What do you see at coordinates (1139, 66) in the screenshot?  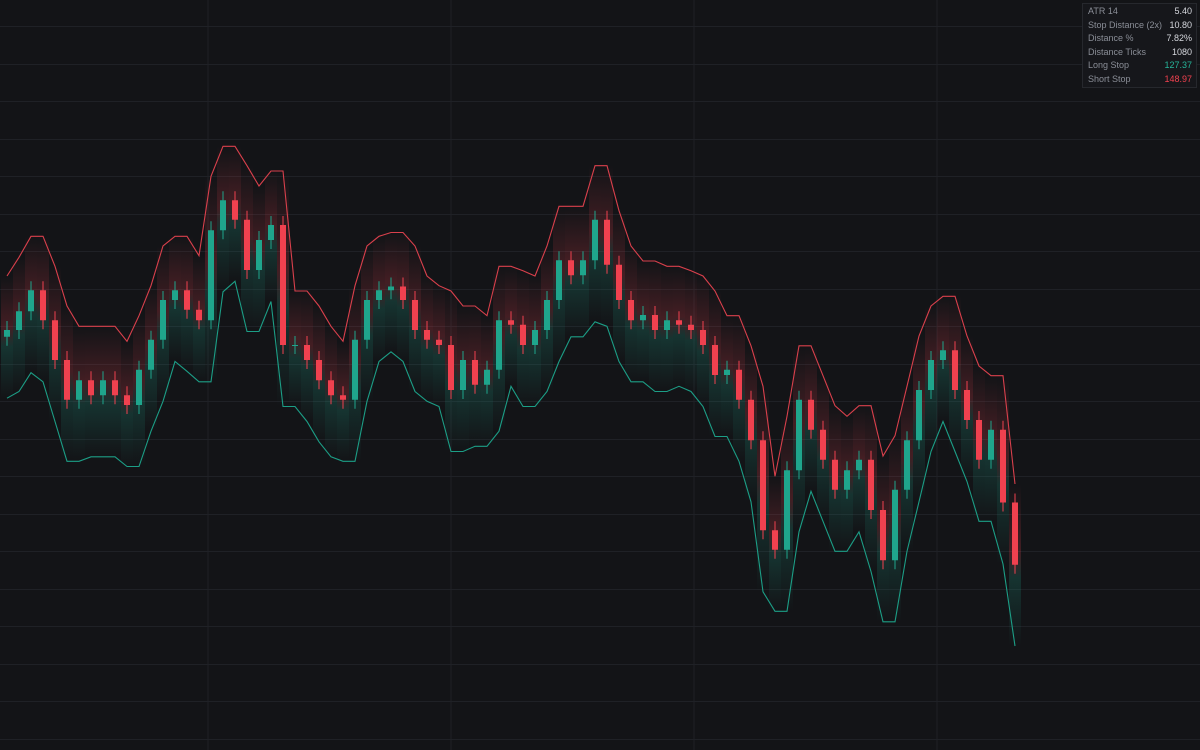 I see `info-row: Long Stop 127.37` at bounding box center [1139, 66].